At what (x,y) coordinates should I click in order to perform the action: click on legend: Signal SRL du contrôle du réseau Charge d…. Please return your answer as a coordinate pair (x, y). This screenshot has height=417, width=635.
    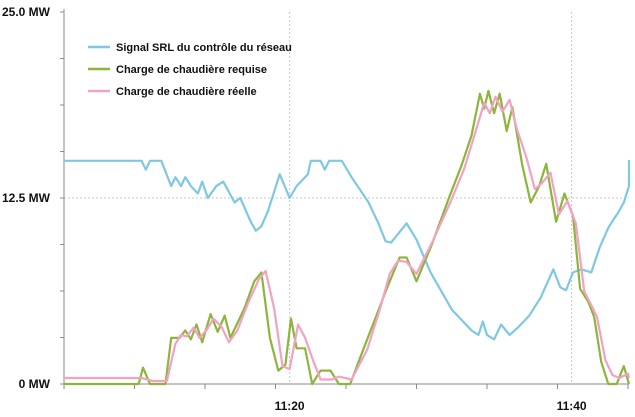
    Looking at the image, I should click on (190, 70).